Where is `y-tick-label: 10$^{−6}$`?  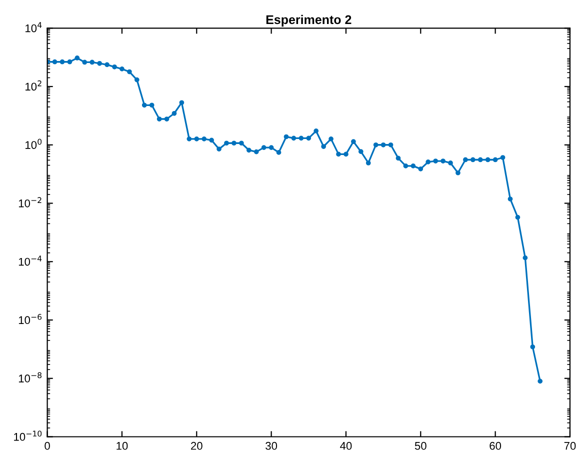
y-tick-label: 10$^{−6}$ is located at coordinates (30, 319).